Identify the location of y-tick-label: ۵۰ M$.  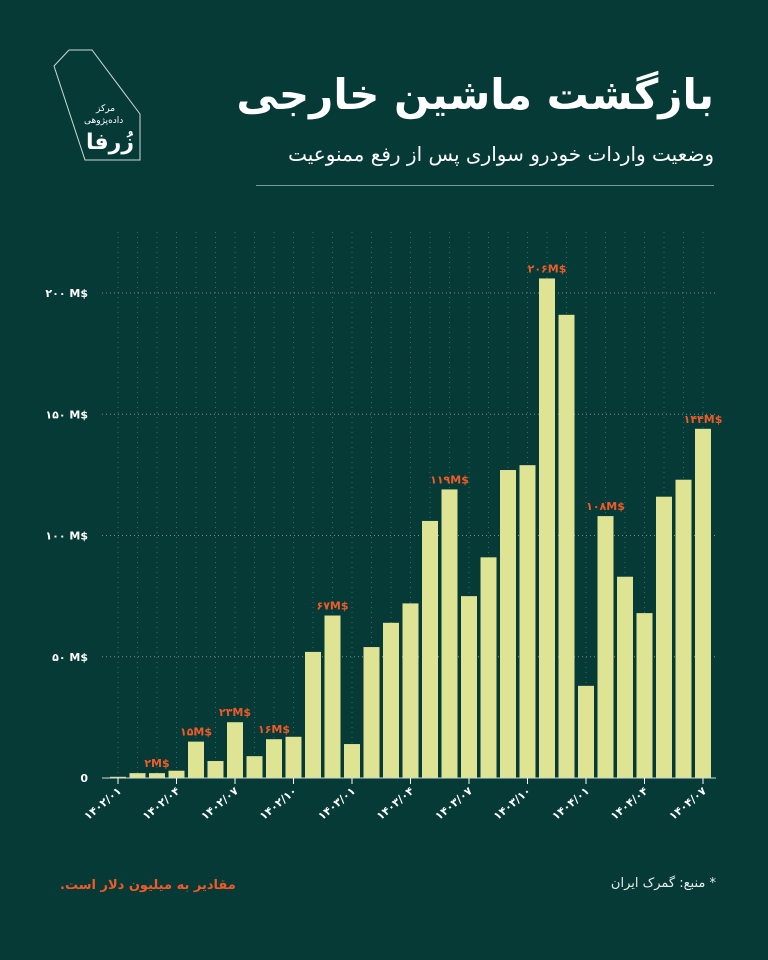
(70, 657).